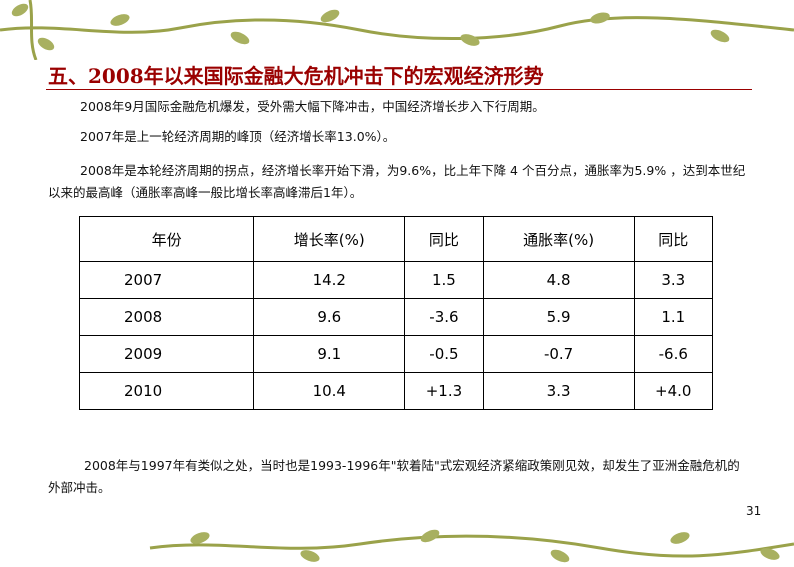  Describe the element at coordinates (166, 317) in the screenshot. I see `table-cell-year: 2008` at that location.